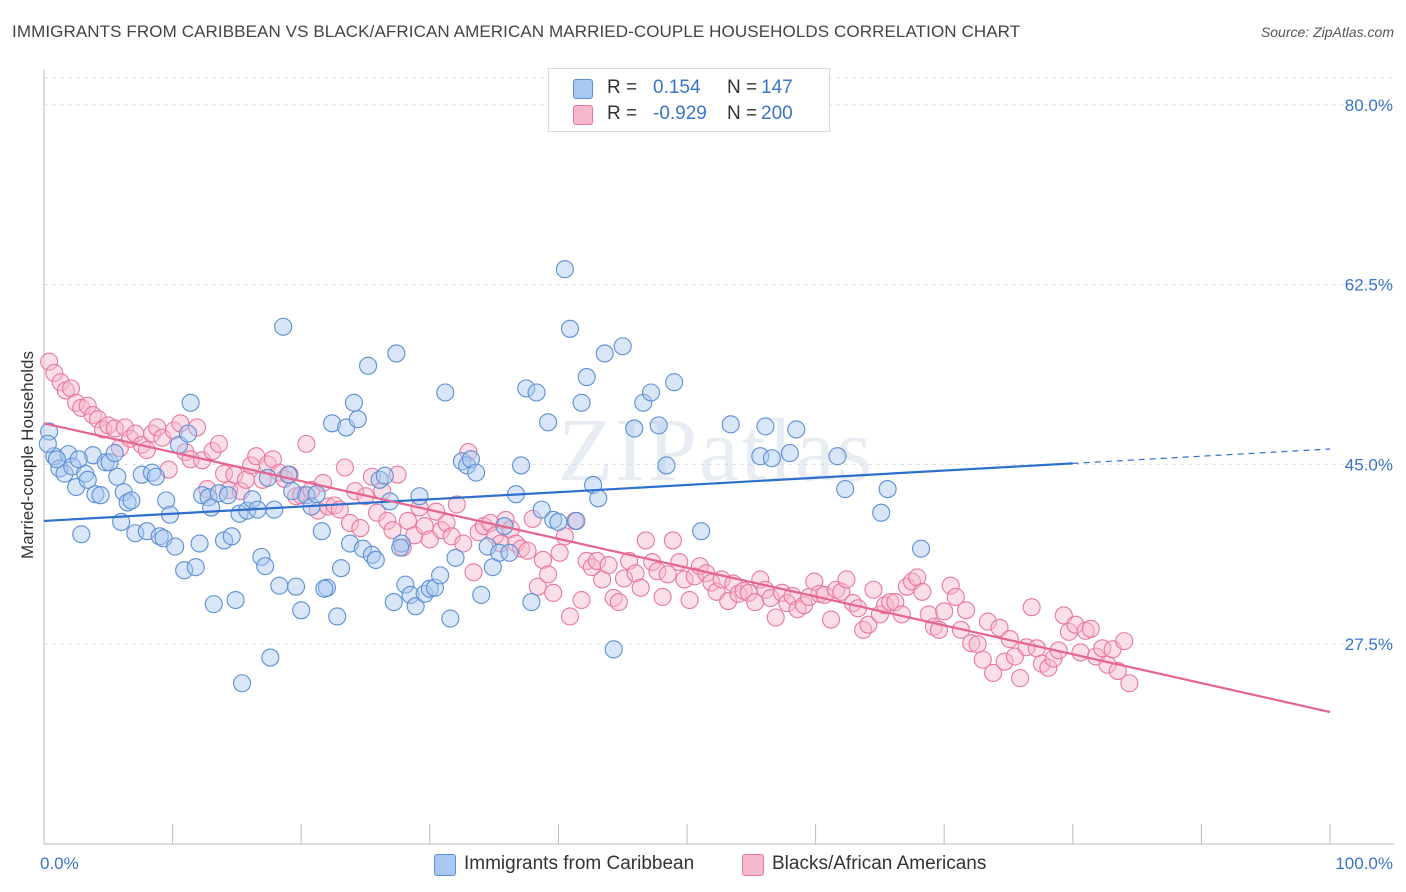 This screenshot has width=1406, height=892. I want to click on bottom-legend-label: Immigrants from Caribbean, so click(579, 863).